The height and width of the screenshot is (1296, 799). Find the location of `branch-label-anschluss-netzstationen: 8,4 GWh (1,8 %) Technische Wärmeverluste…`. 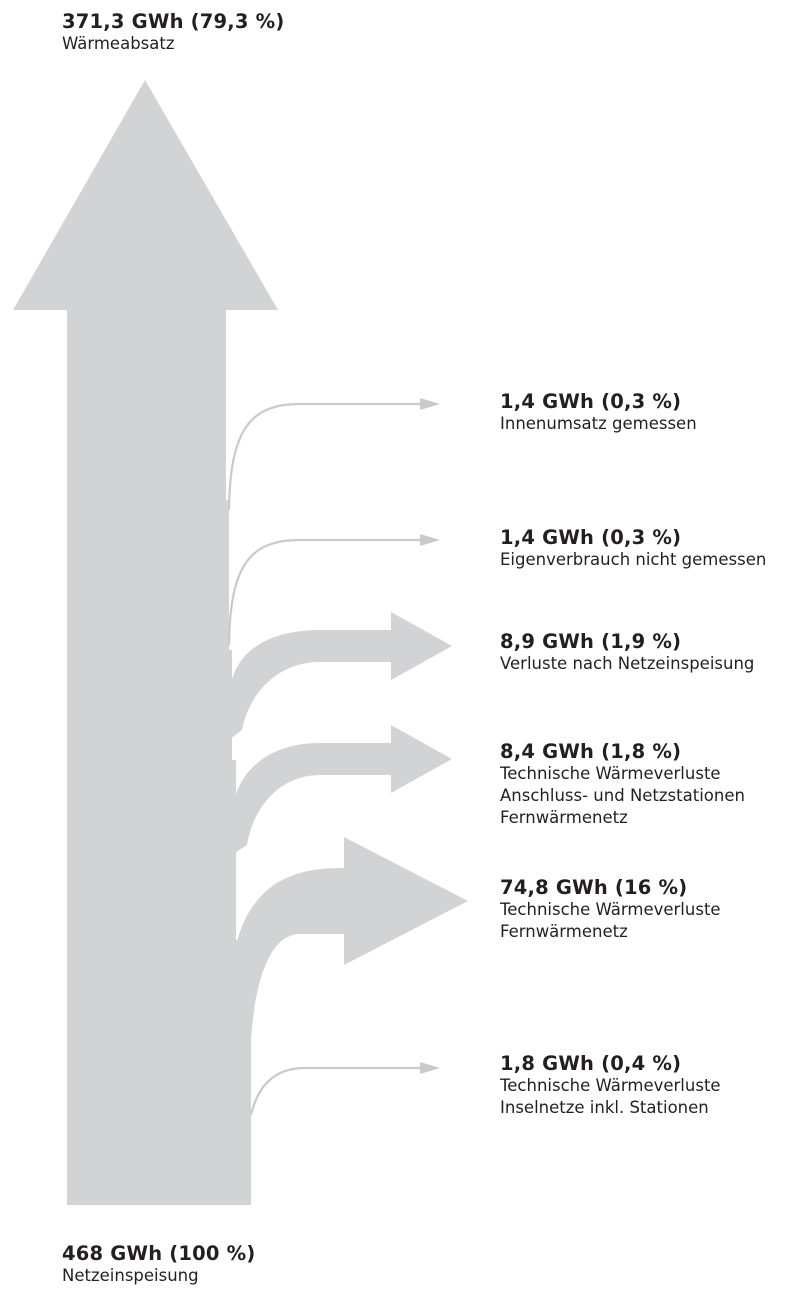

branch-label-anschluss-netzstationen: 8,4 GWh (1,8 %) Technische Wärmeverluste… is located at coordinates (622, 784).